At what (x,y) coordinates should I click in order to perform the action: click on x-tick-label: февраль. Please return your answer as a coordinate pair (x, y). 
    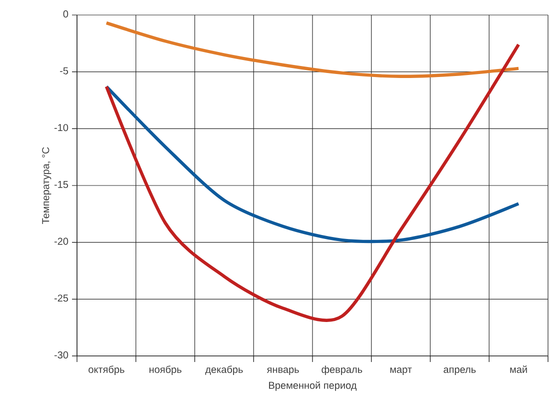
    Looking at the image, I should click on (342, 370).